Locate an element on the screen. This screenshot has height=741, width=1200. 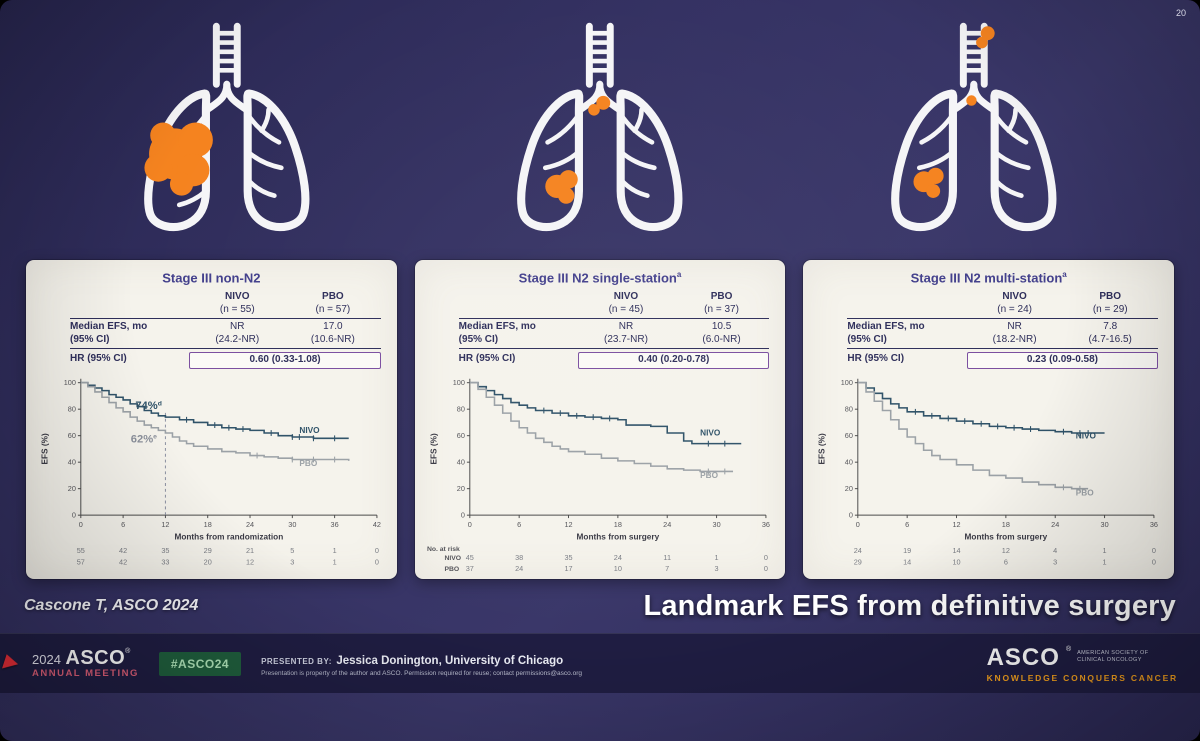
svg-text: 21 is located at coordinates (250, 550).